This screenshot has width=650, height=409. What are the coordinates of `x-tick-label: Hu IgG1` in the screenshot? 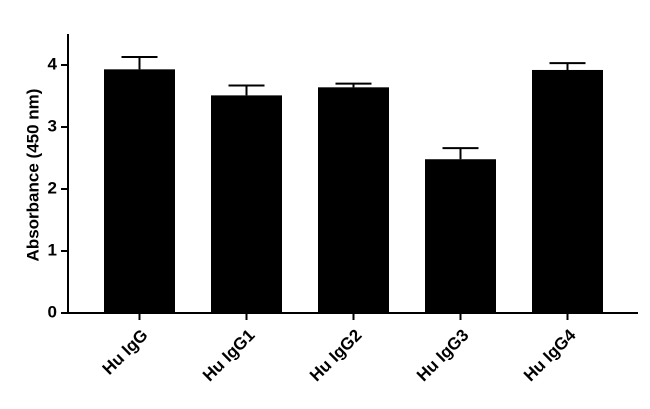 It's located at (229, 356).